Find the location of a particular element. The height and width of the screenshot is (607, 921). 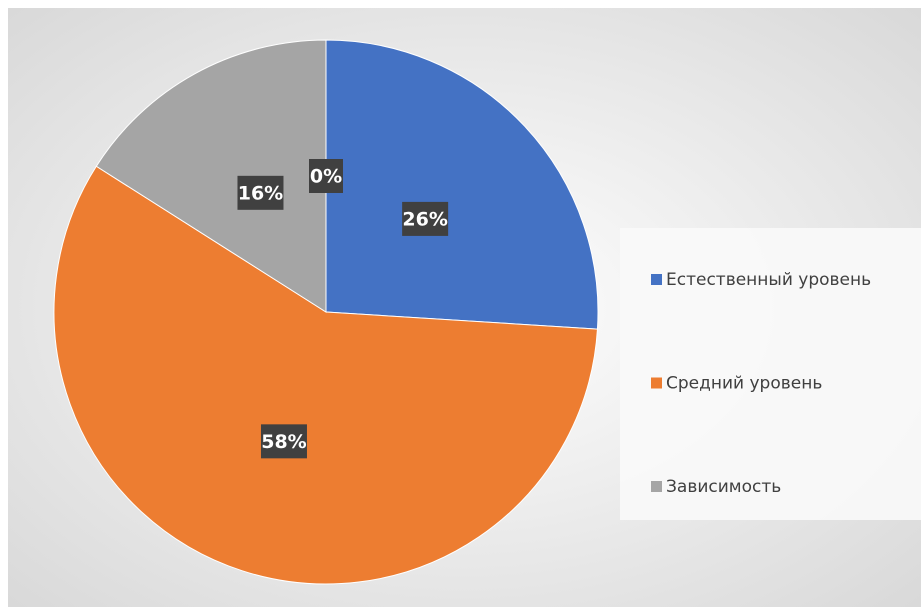

data-label: 16% is located at coordinates (260, 193).